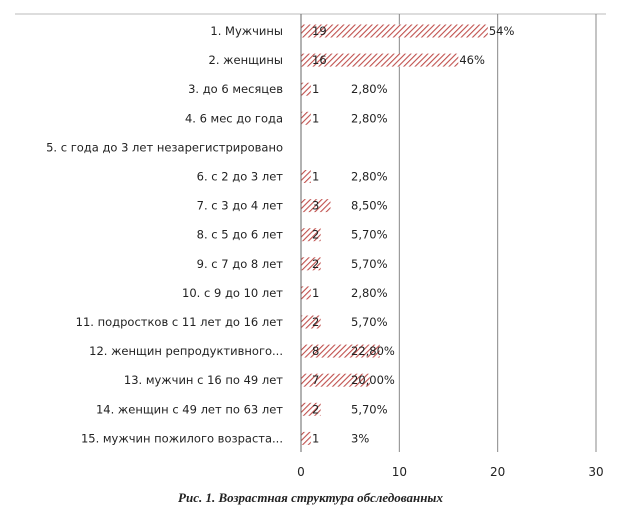  I want to click on bar-value-label: 3, so click(315, 206).